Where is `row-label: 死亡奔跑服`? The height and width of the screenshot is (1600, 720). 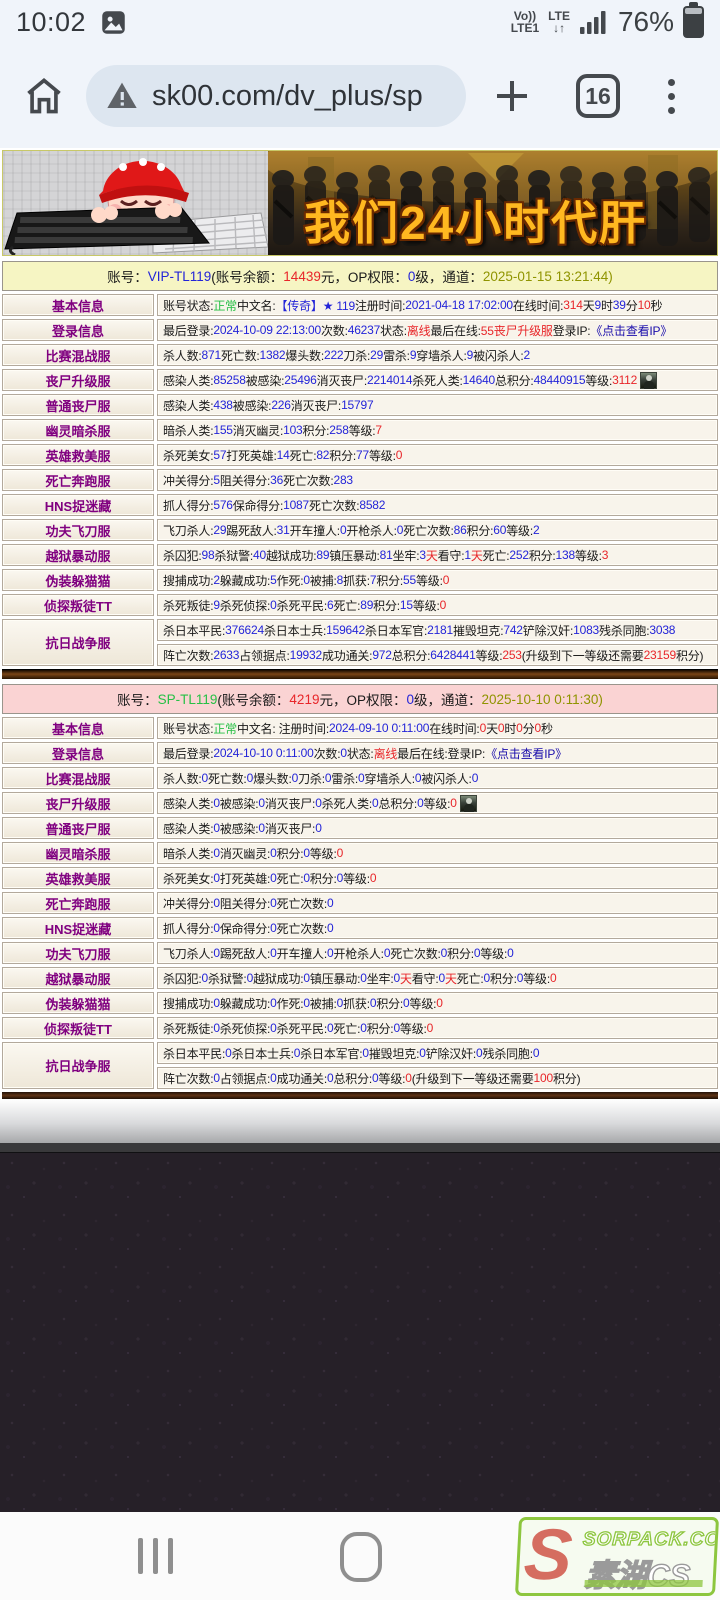
row-label: 死亡奔跑服 is located at coordinates (78, 480).